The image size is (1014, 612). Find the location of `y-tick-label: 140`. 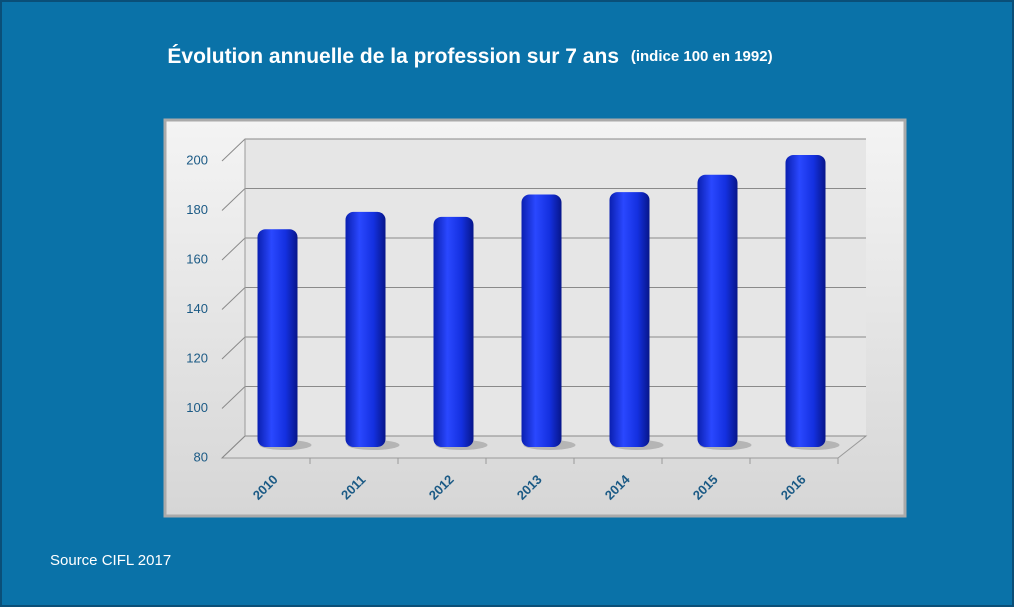

y-tick-label: 140 is located at coordinates (197, 308).